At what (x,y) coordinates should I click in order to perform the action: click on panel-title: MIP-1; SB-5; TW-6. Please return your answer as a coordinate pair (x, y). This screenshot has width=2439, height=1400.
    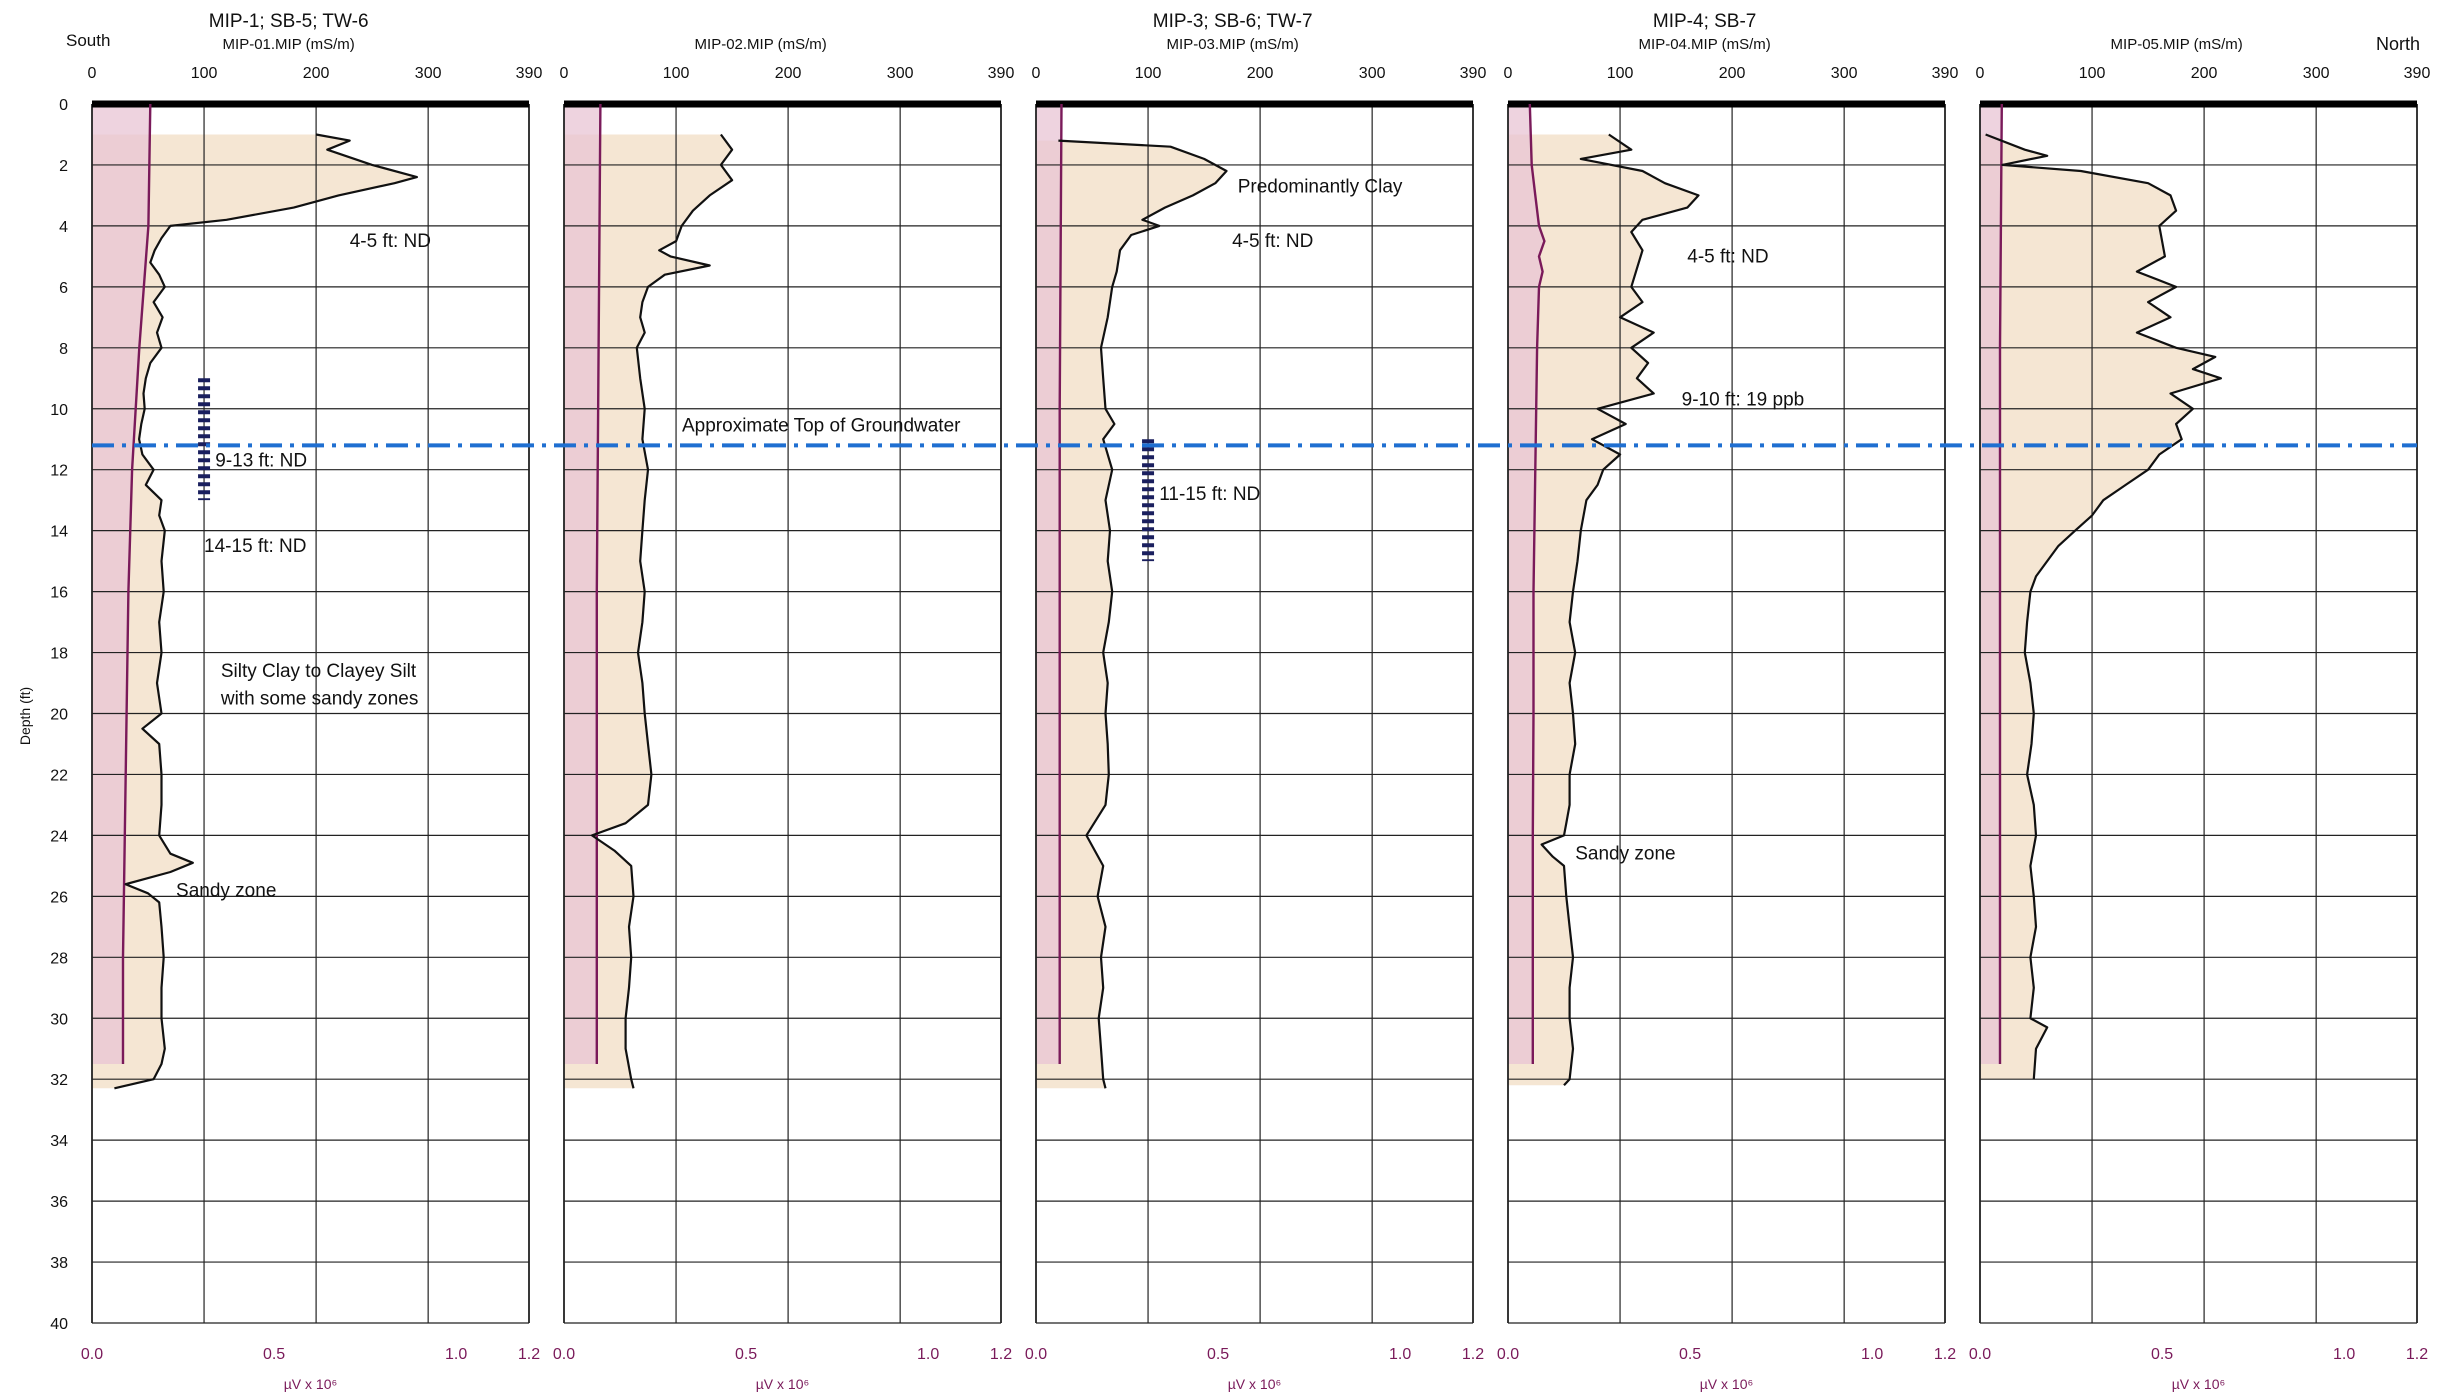
    Looking at the image, I should click on (289, 21).